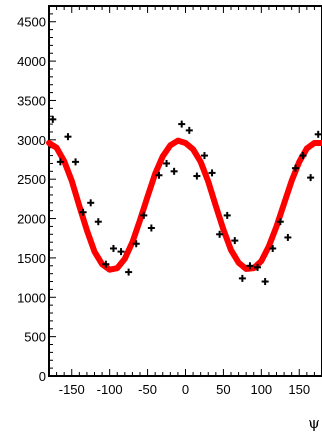 The width and height of the screenshot is (322, 435). What do you see at coordinates (223, 389) in the screenshot?
I see `x-tick-label: 50` at bounding box center [223, 389].